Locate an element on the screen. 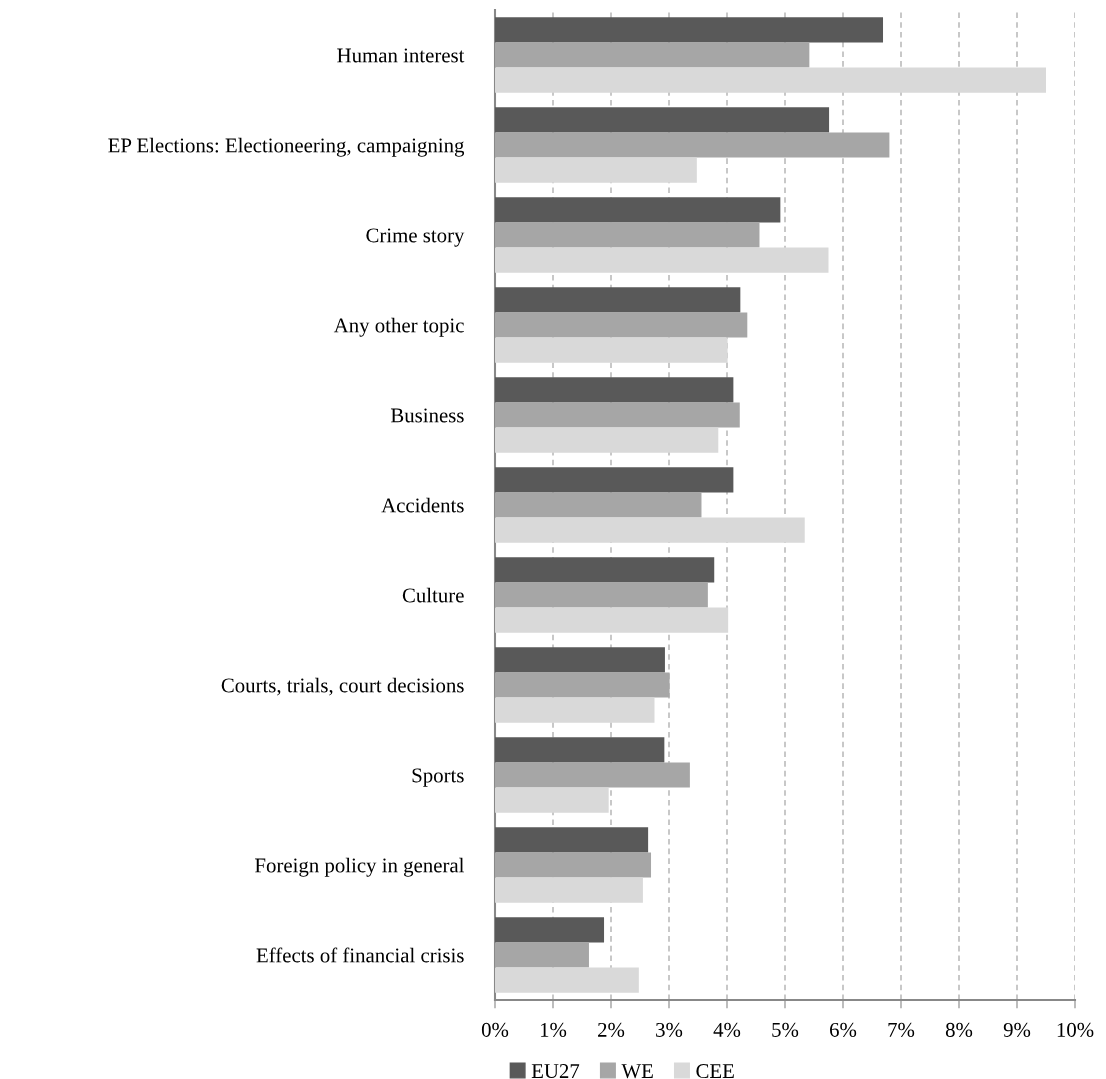 This screenshot has height=1079, width=1106. y-tick-label: Any other topic is located at coordinates (398, 327).